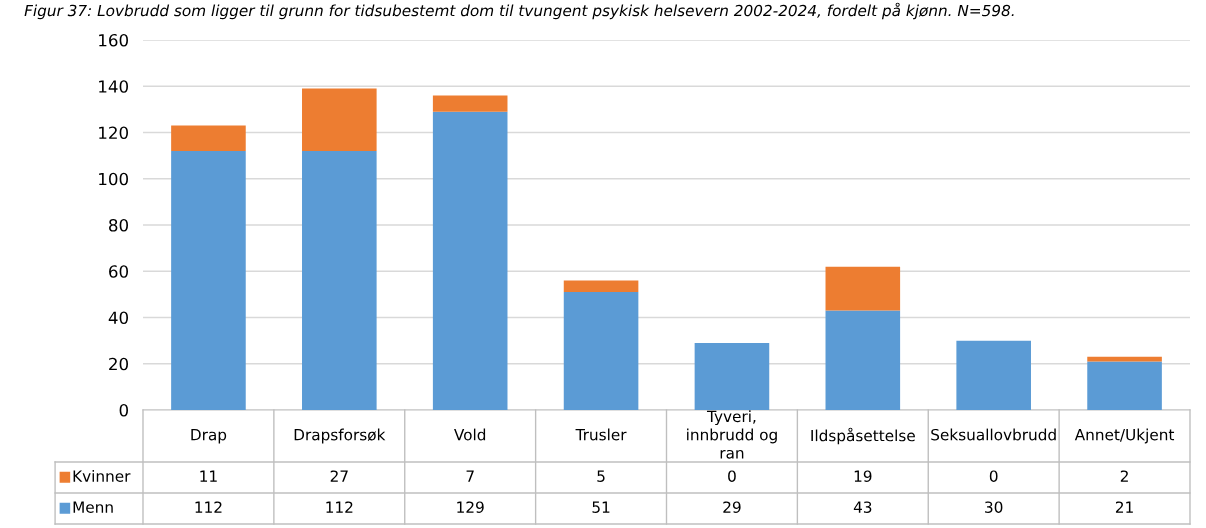  Describe the element at coordinates (862, 507) in the screenshot. I see `data-label: 43` at that location.